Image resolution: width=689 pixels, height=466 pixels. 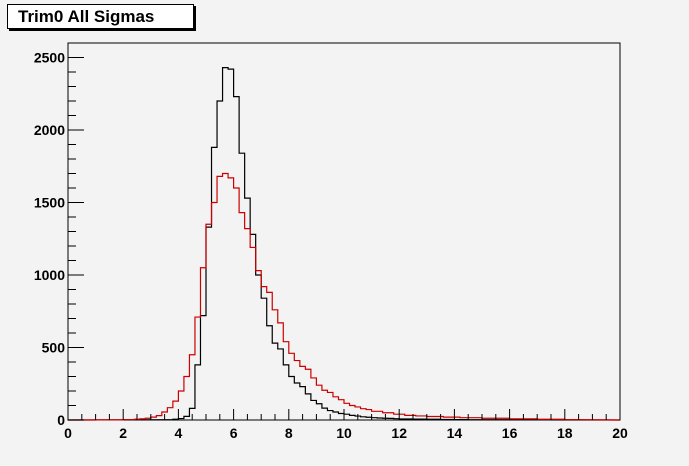 What do you see at coordinates (100, 16) in the screenshot?
I see `chart-title: Trim0 All Sigmas` at bounding box center [100, 16].